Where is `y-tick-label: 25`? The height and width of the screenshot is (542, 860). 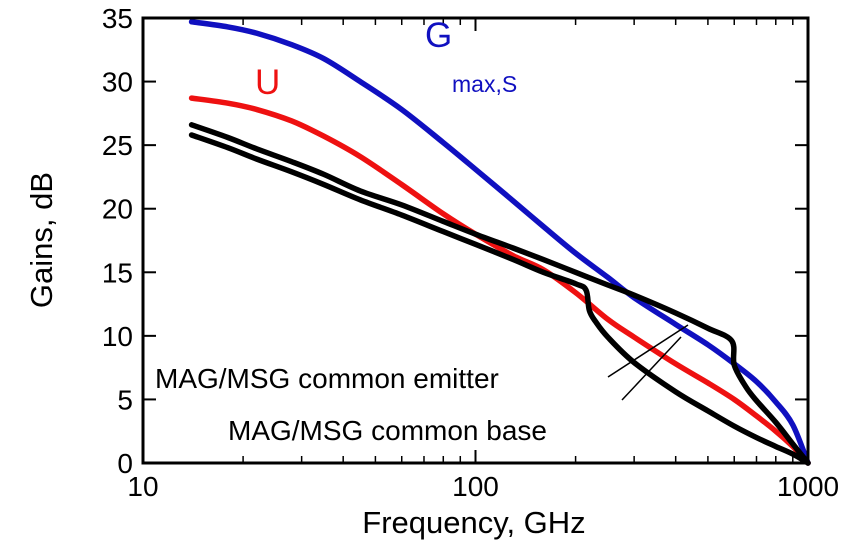
y-tick-label: 25 is located at coordinates (117, 145).